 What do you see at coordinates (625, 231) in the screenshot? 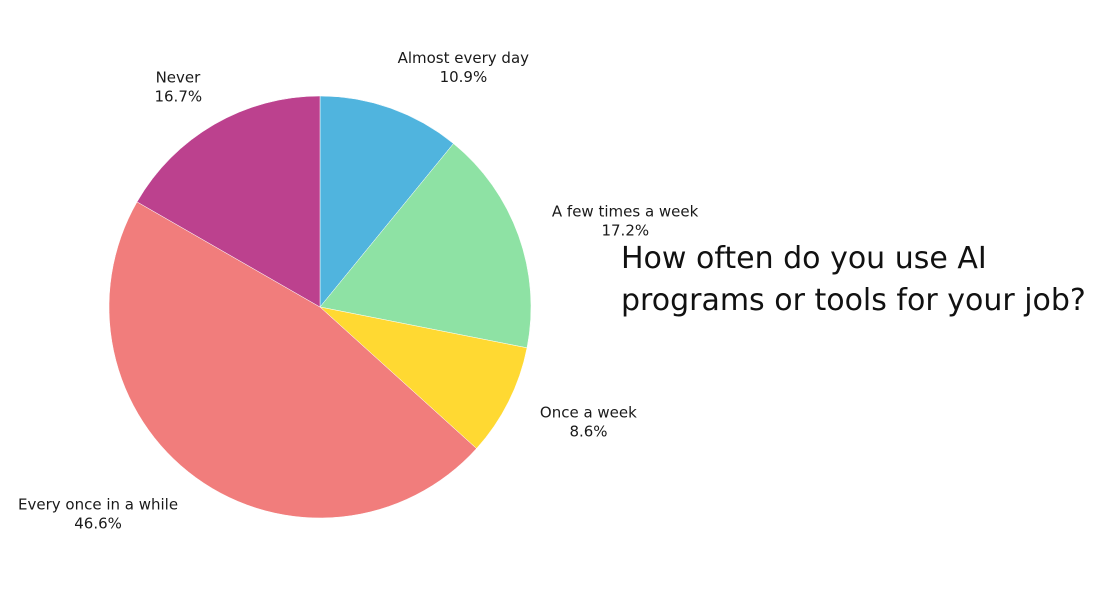
I see `slice-value-a-few-times-a-week: 17.2%` at bounding box center [625, 231].